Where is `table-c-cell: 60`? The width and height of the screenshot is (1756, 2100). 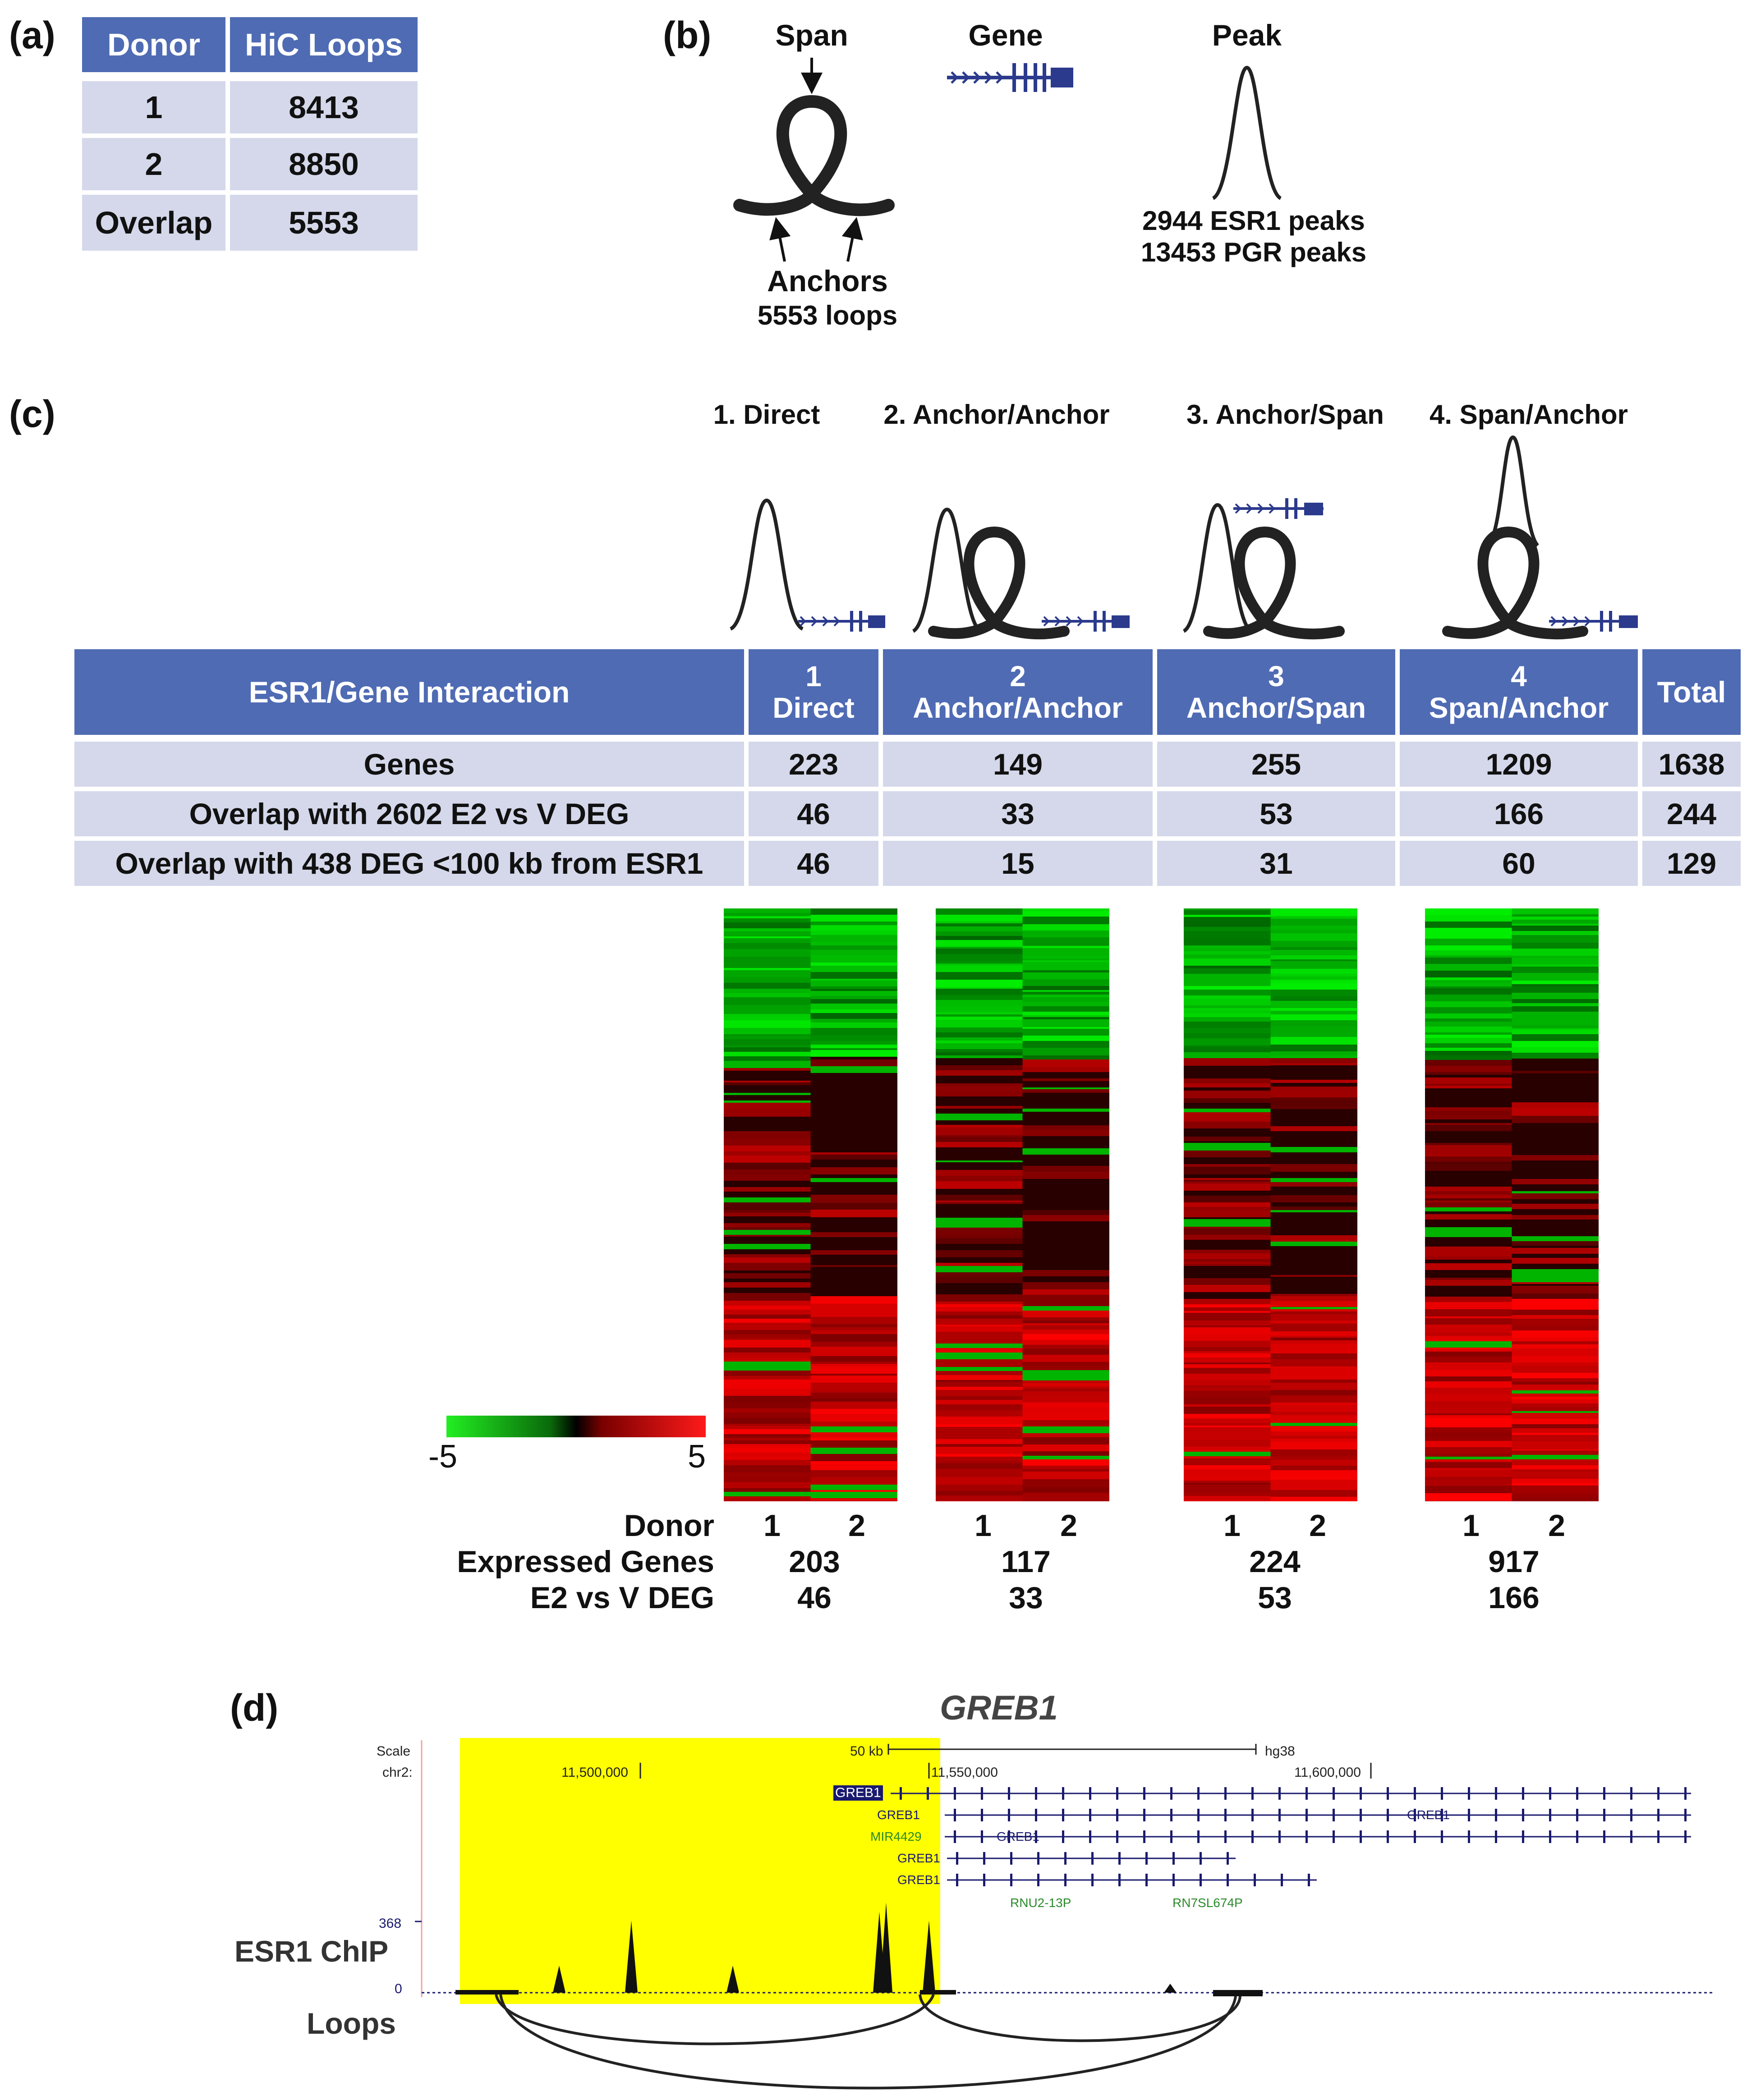
table-c-cell: 60 is located at coordinates (1519, 863).